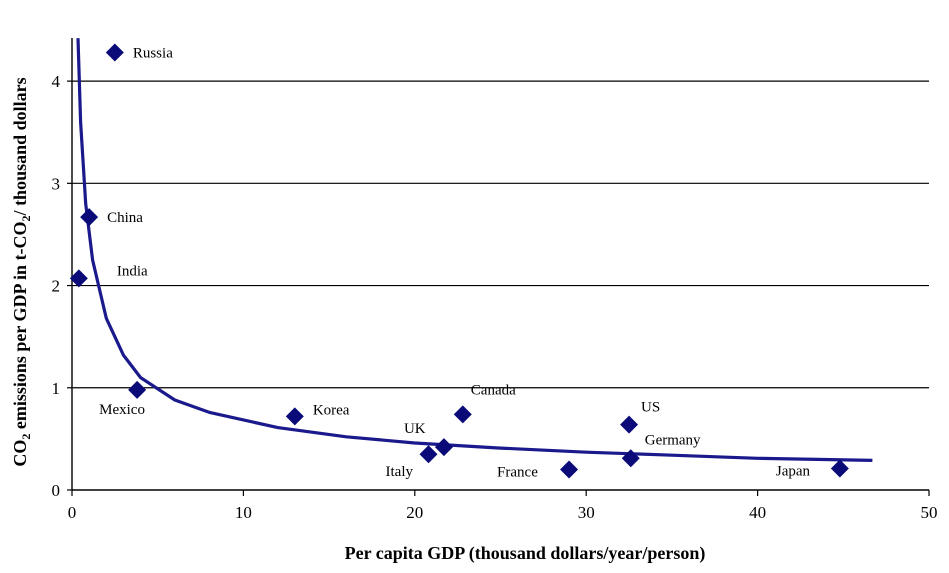  Describe the element at coordinates (72, 512) in the screenshot. I see `x-tick-label-0: 0` at that location.